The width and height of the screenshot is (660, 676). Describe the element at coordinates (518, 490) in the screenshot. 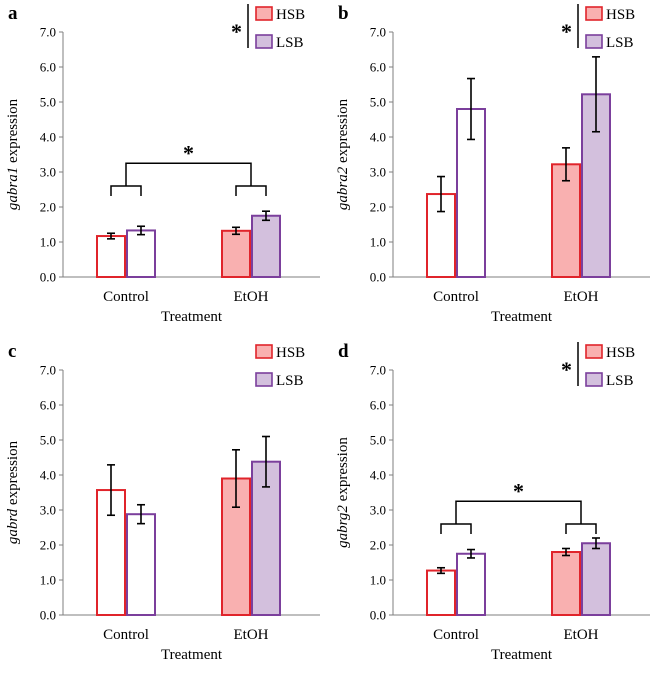

I see `bracket-star: *` at that location.